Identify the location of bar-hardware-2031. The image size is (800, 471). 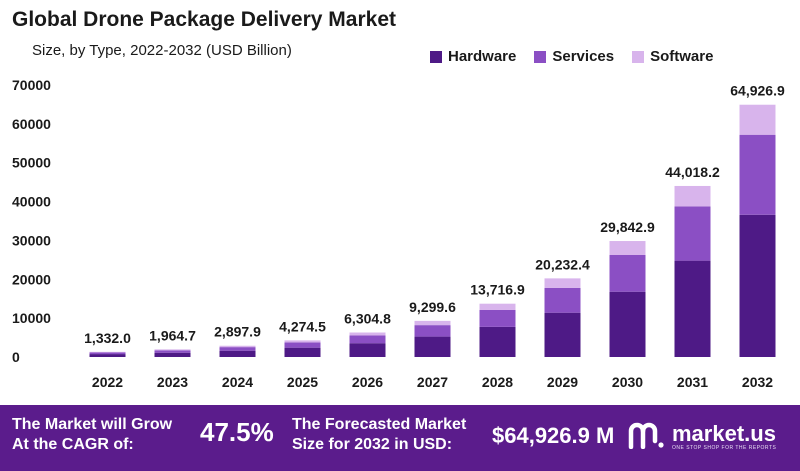
(692, 308).